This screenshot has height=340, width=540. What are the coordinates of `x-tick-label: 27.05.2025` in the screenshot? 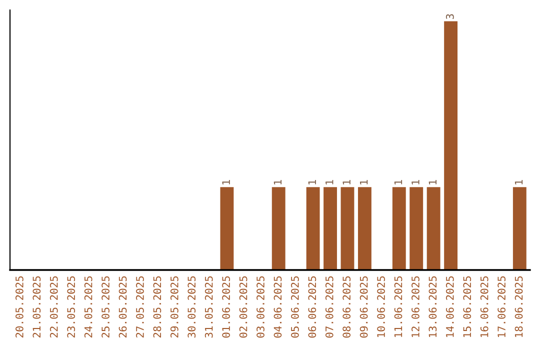 It's located at (140, 307).